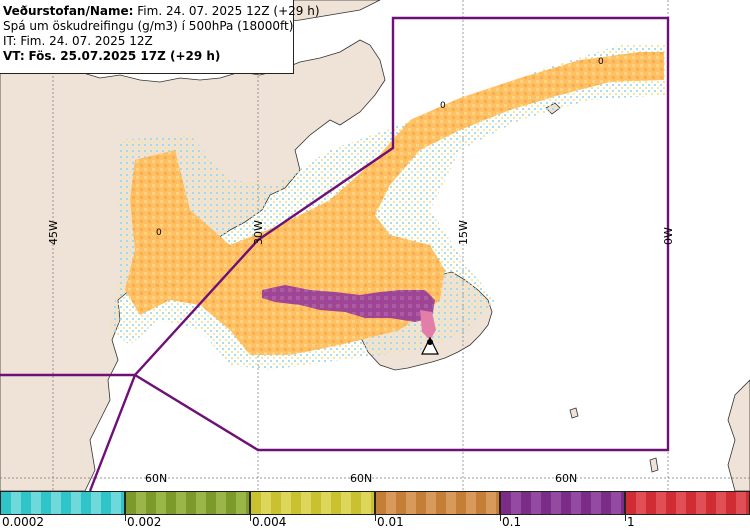  I want to click on lon-label-45w: 45W, so click(53, 232).